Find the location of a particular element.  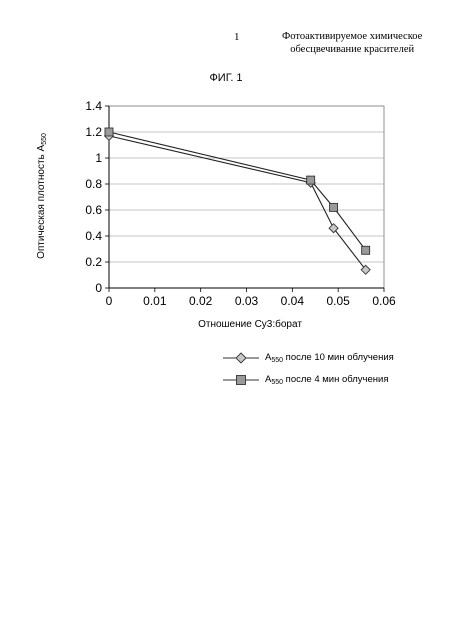

legend-label-series-1-subscript: 550 is located at coordinates (277, 360).